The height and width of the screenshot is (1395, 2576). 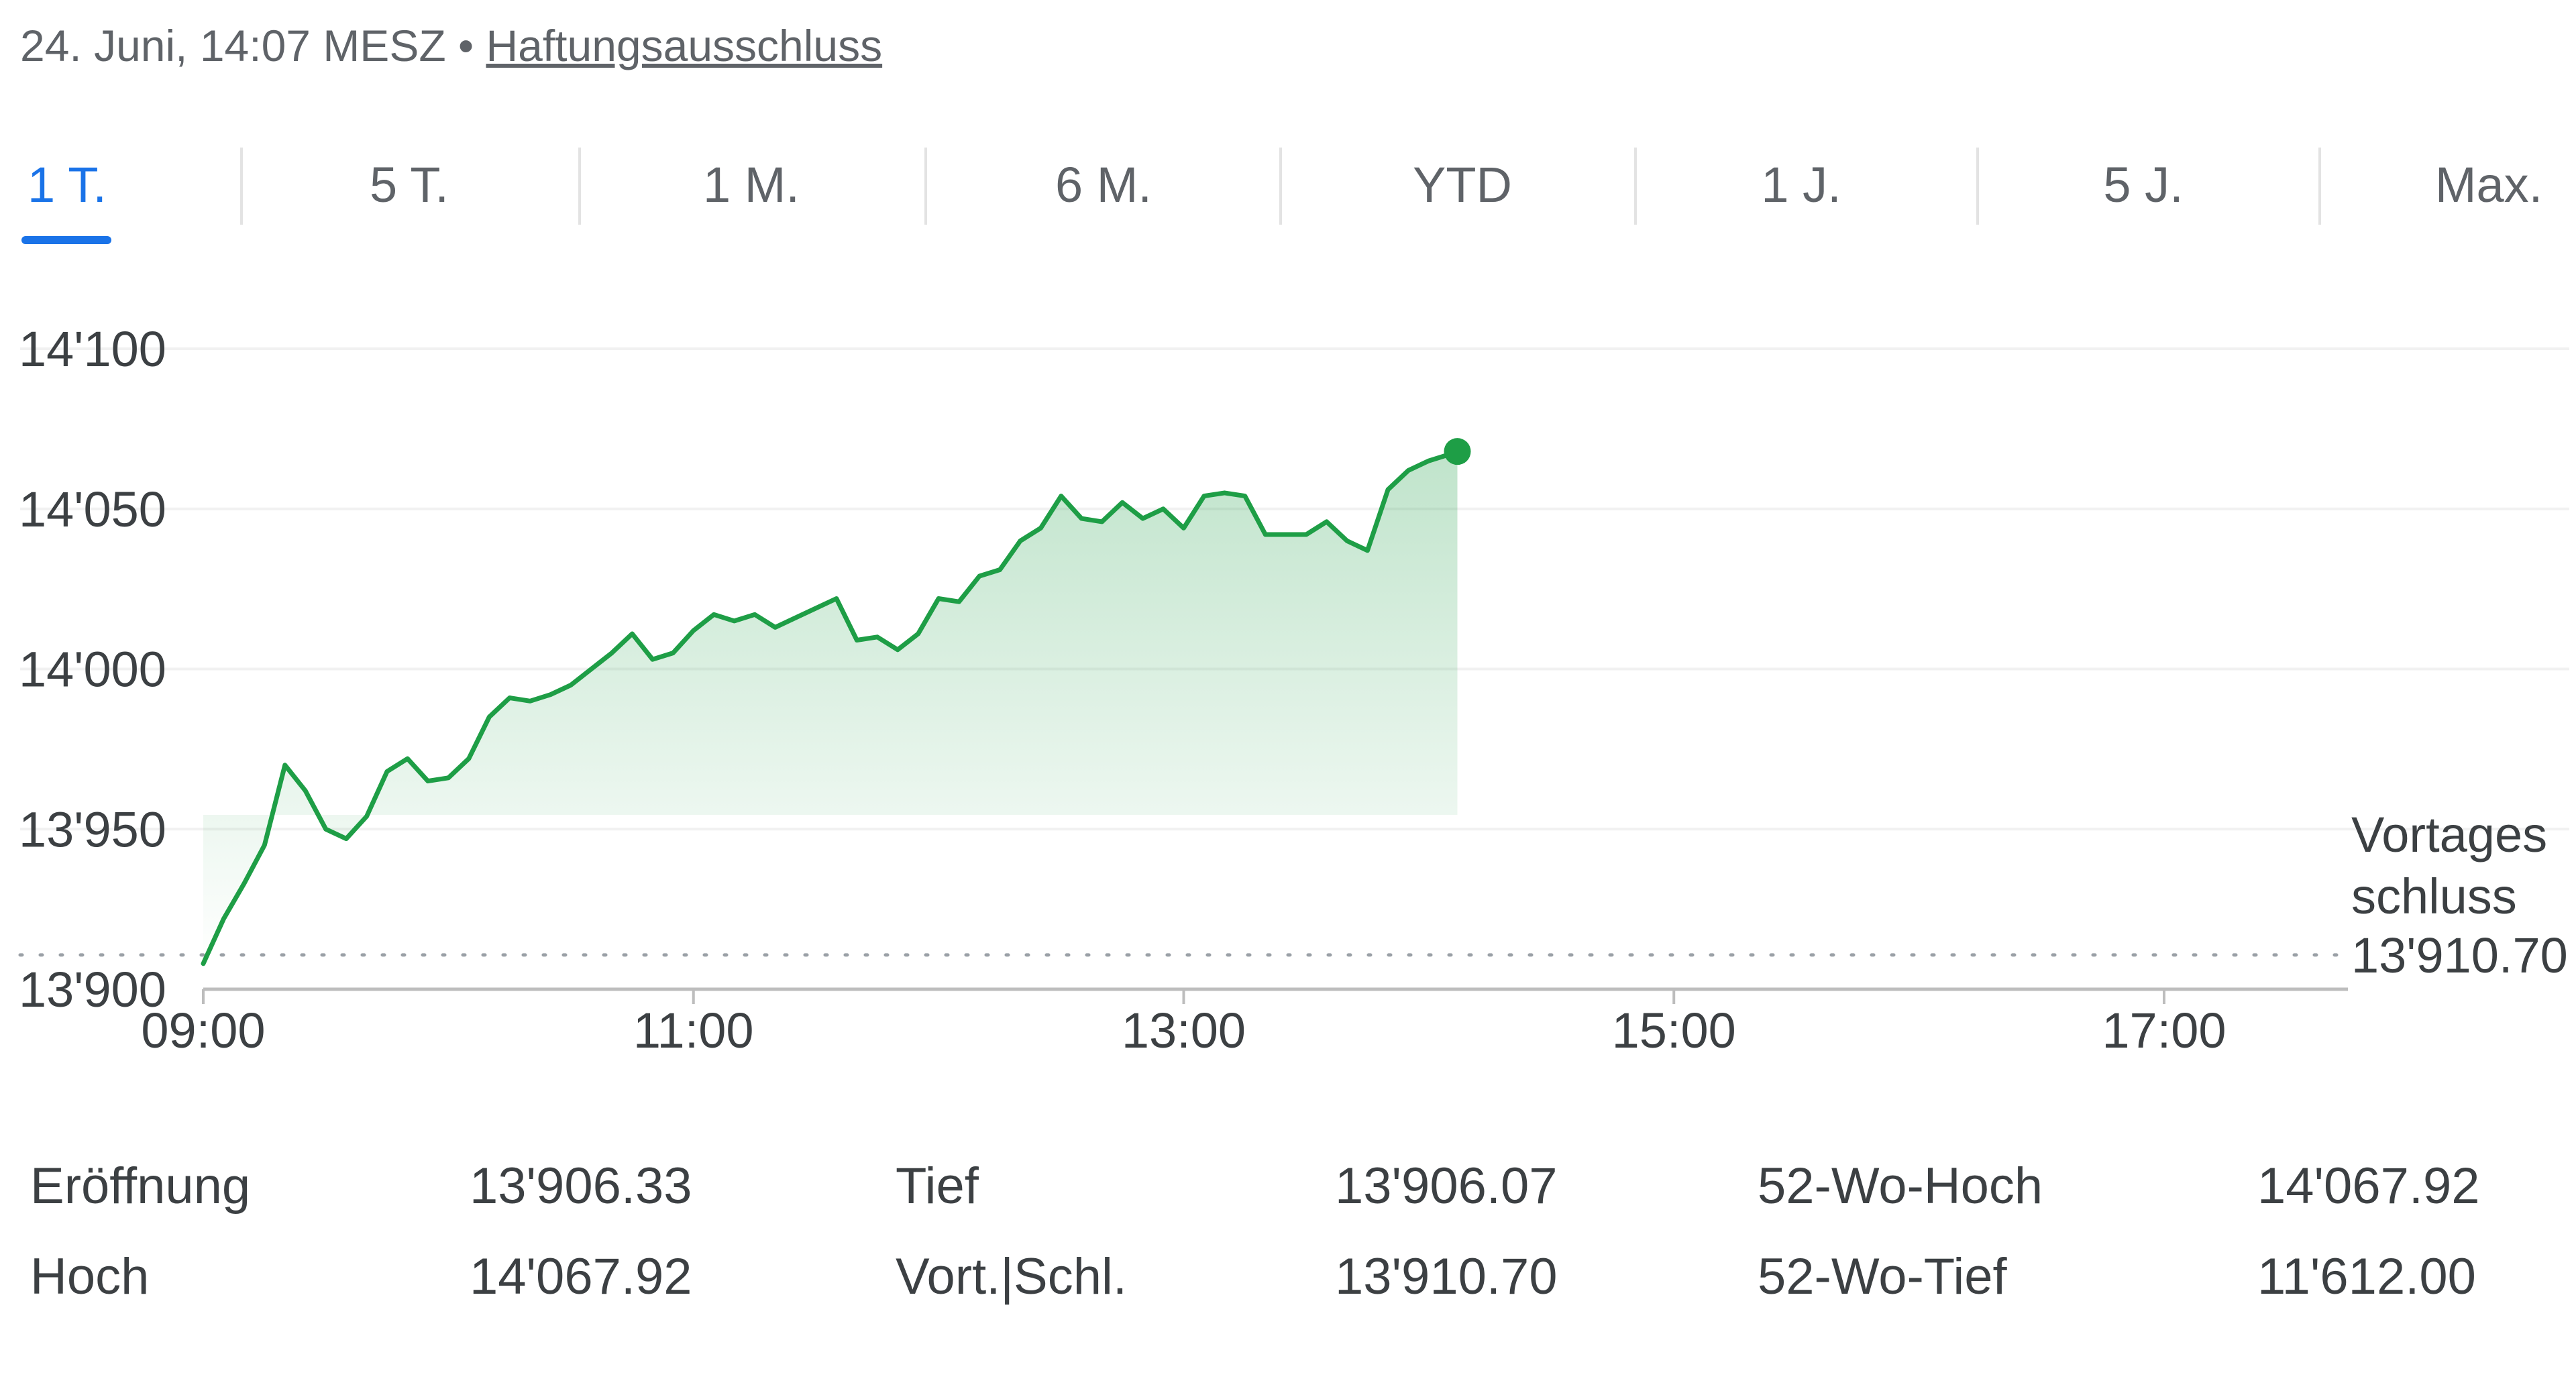 What do you see at coordinates (2164, 1030) in the screenshot?
I see `x-tick-label: 17:00` at bounding box center [2164, 1030].